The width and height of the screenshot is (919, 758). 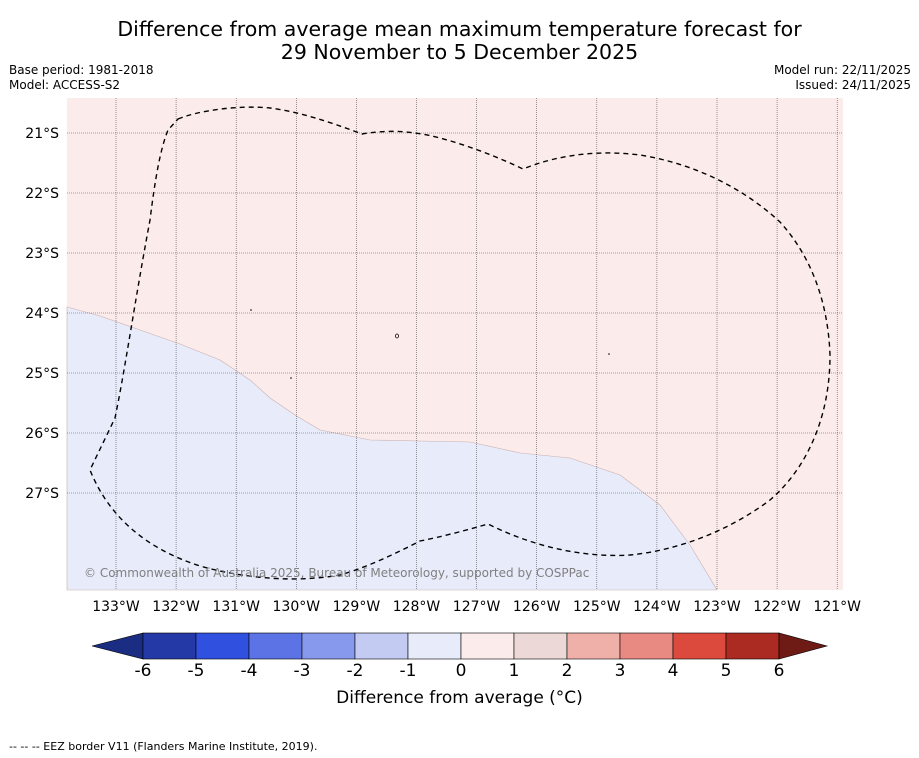 What do you see at coordinates (779, 671) in the screenshot?
I see `colorbar-tick-label: 6` at bounding box center [779, 671].